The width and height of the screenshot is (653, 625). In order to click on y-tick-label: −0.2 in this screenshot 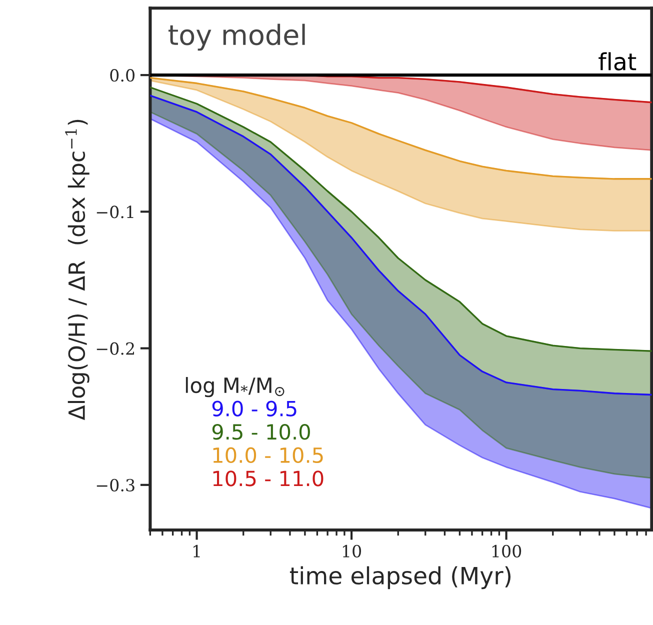, I will do `click(115, 348)`.